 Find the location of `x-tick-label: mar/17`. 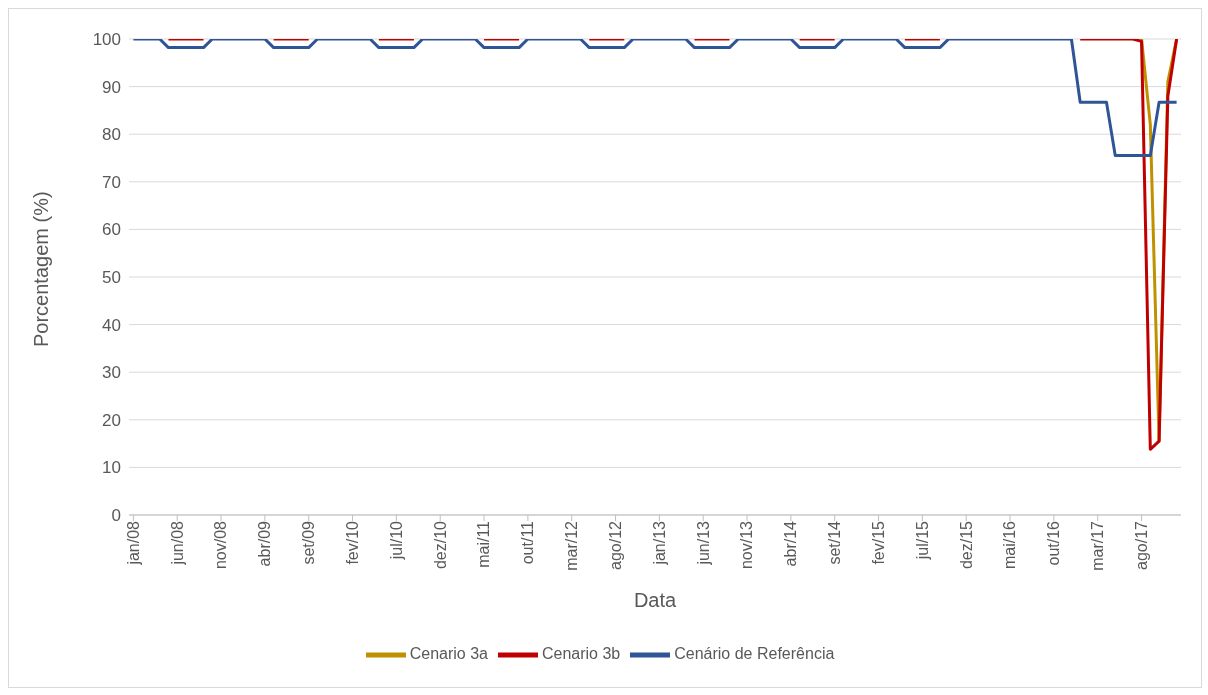

x-tick-label: mar/17 is located at coordinates (1098, 545).